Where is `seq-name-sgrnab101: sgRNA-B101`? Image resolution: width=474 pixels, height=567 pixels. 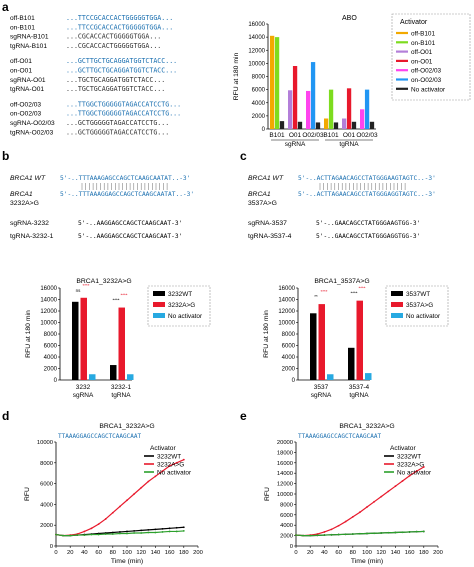
seq-name-sgrnab101: sgRNA-B101 is located at coordinates (29, 37).